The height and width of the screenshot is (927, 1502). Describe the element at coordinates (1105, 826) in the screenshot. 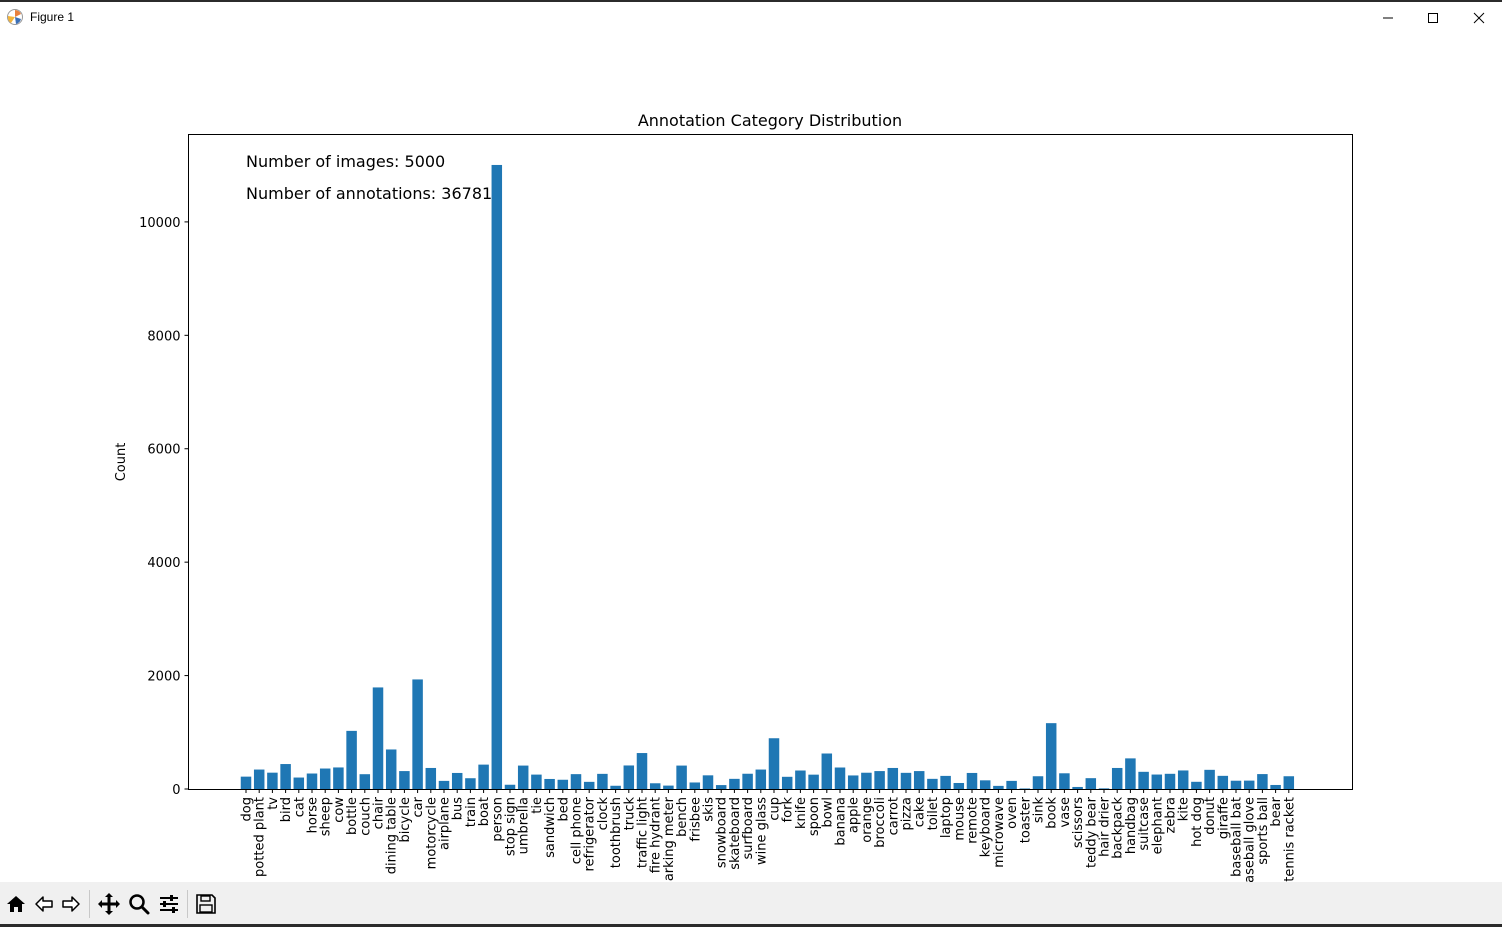

I see `x-tick-label: hair drier` at that location.